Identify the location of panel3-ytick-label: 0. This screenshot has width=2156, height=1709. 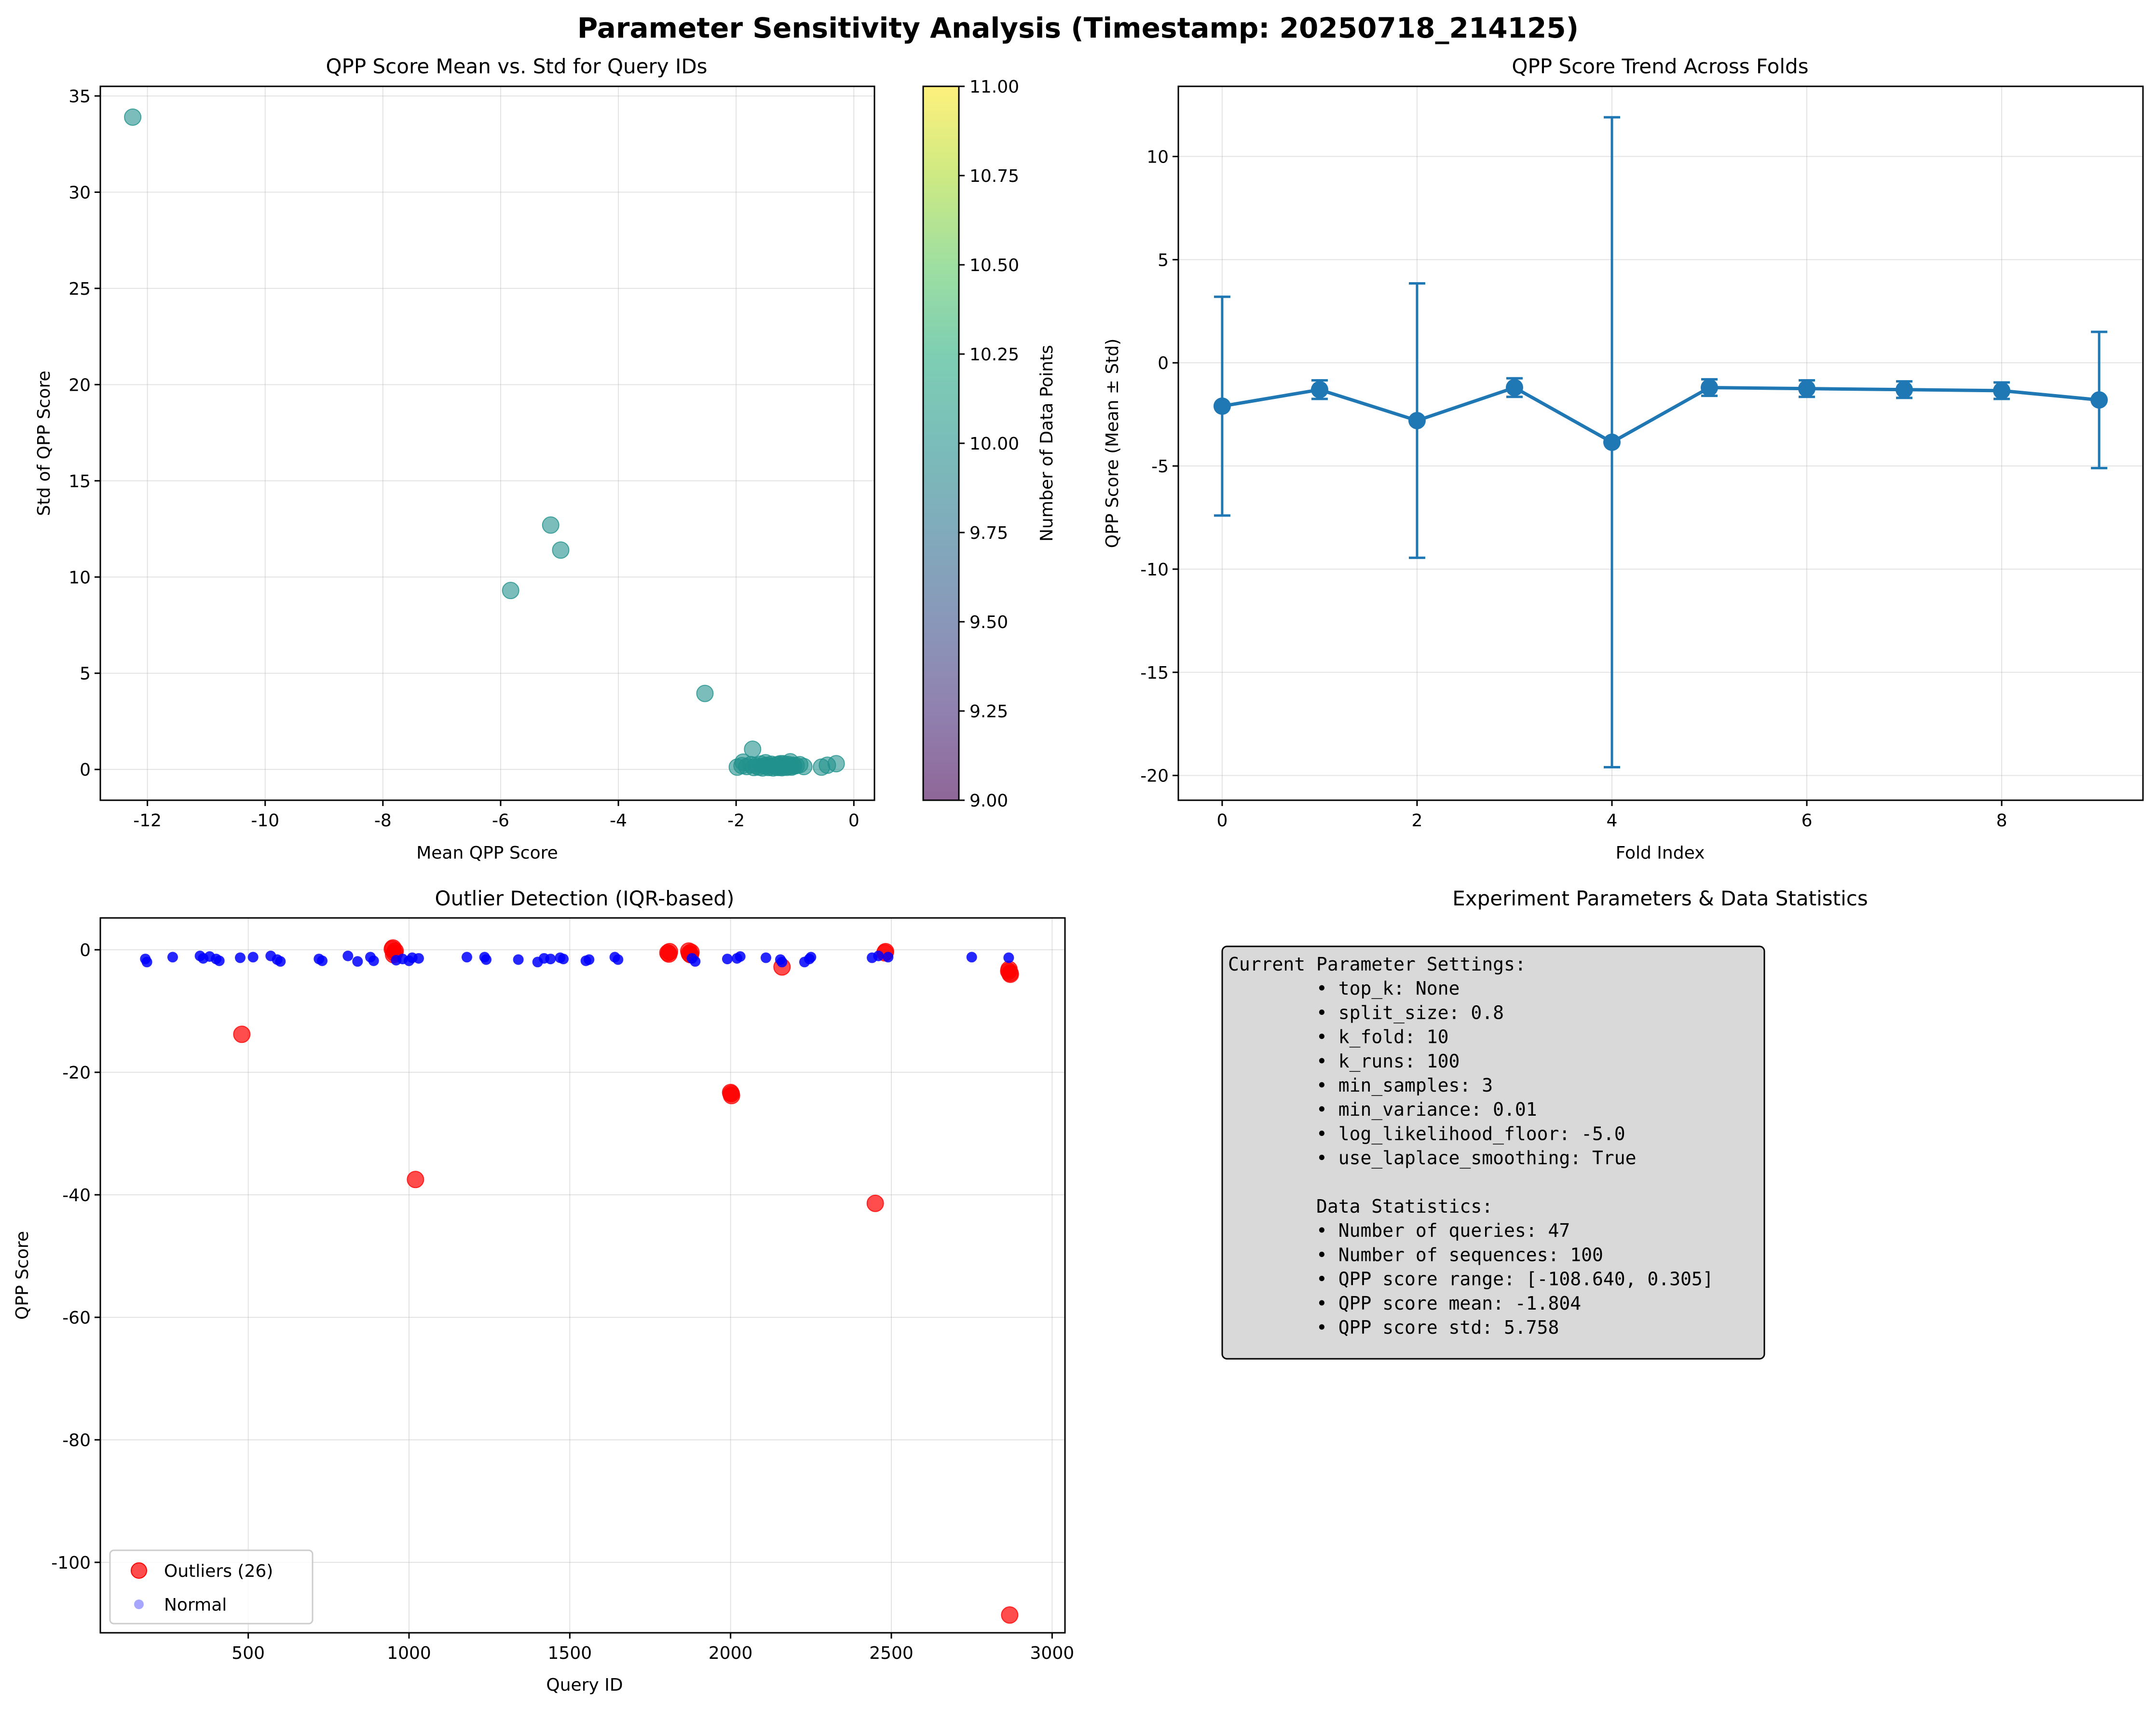
(85, 950).